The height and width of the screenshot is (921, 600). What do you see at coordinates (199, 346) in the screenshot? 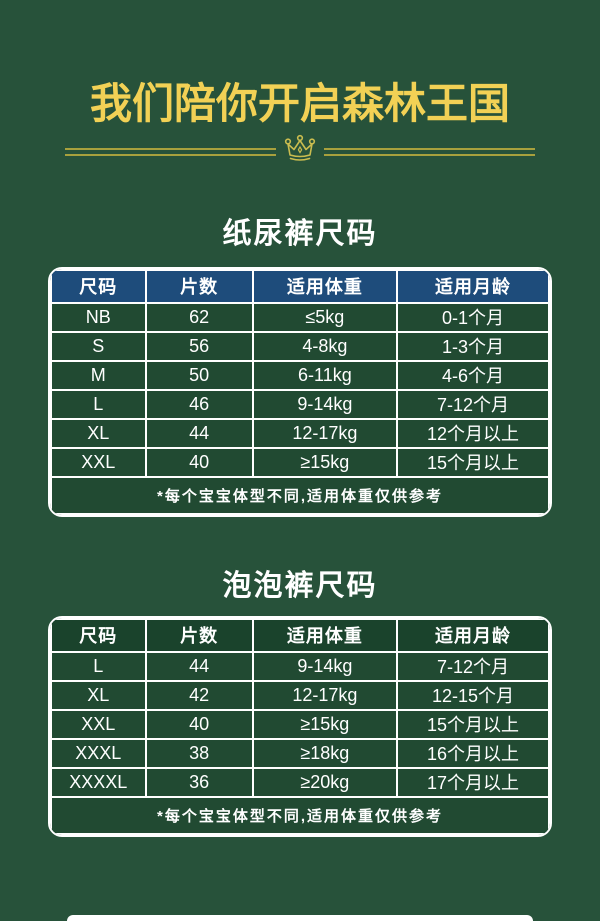
I see `cell-count: 56` at bounding box center [199, 346].